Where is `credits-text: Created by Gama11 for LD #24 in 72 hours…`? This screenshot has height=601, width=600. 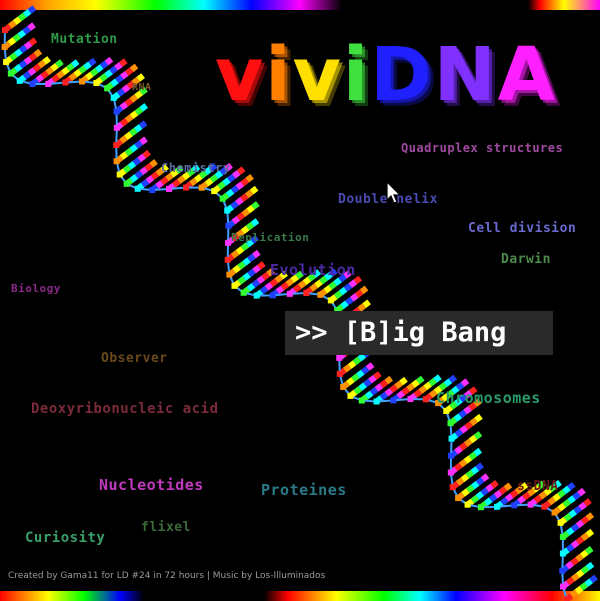 credits-text: Created by Gama11 for LD #24 in 72 hours… is located at coordinates (167, 576).